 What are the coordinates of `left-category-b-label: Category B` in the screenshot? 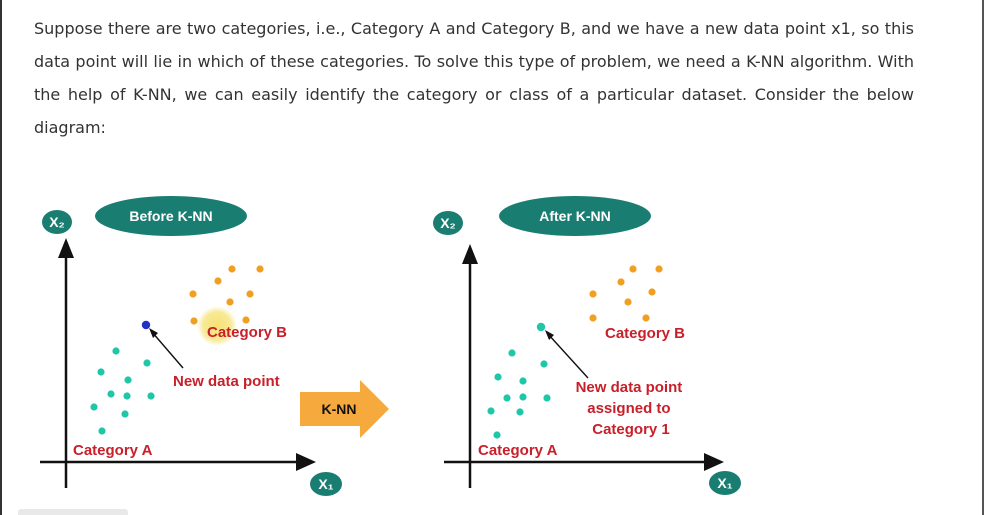 It's located at (247, 332).